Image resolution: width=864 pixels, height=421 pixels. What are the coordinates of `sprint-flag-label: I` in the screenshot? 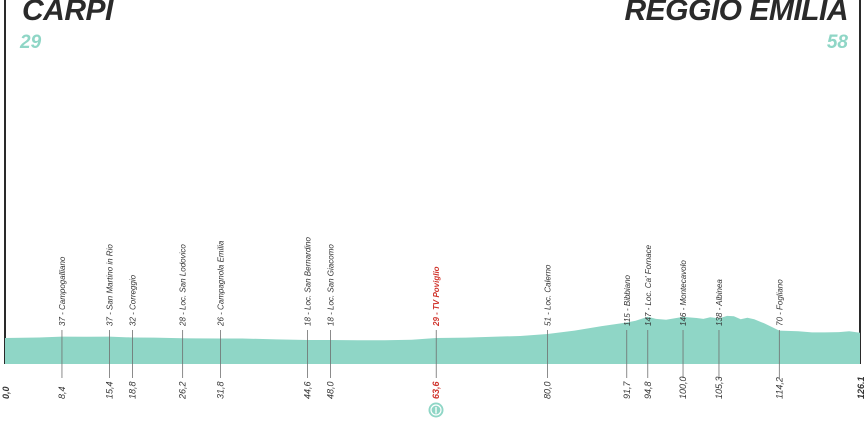 It's located at (436, 411).